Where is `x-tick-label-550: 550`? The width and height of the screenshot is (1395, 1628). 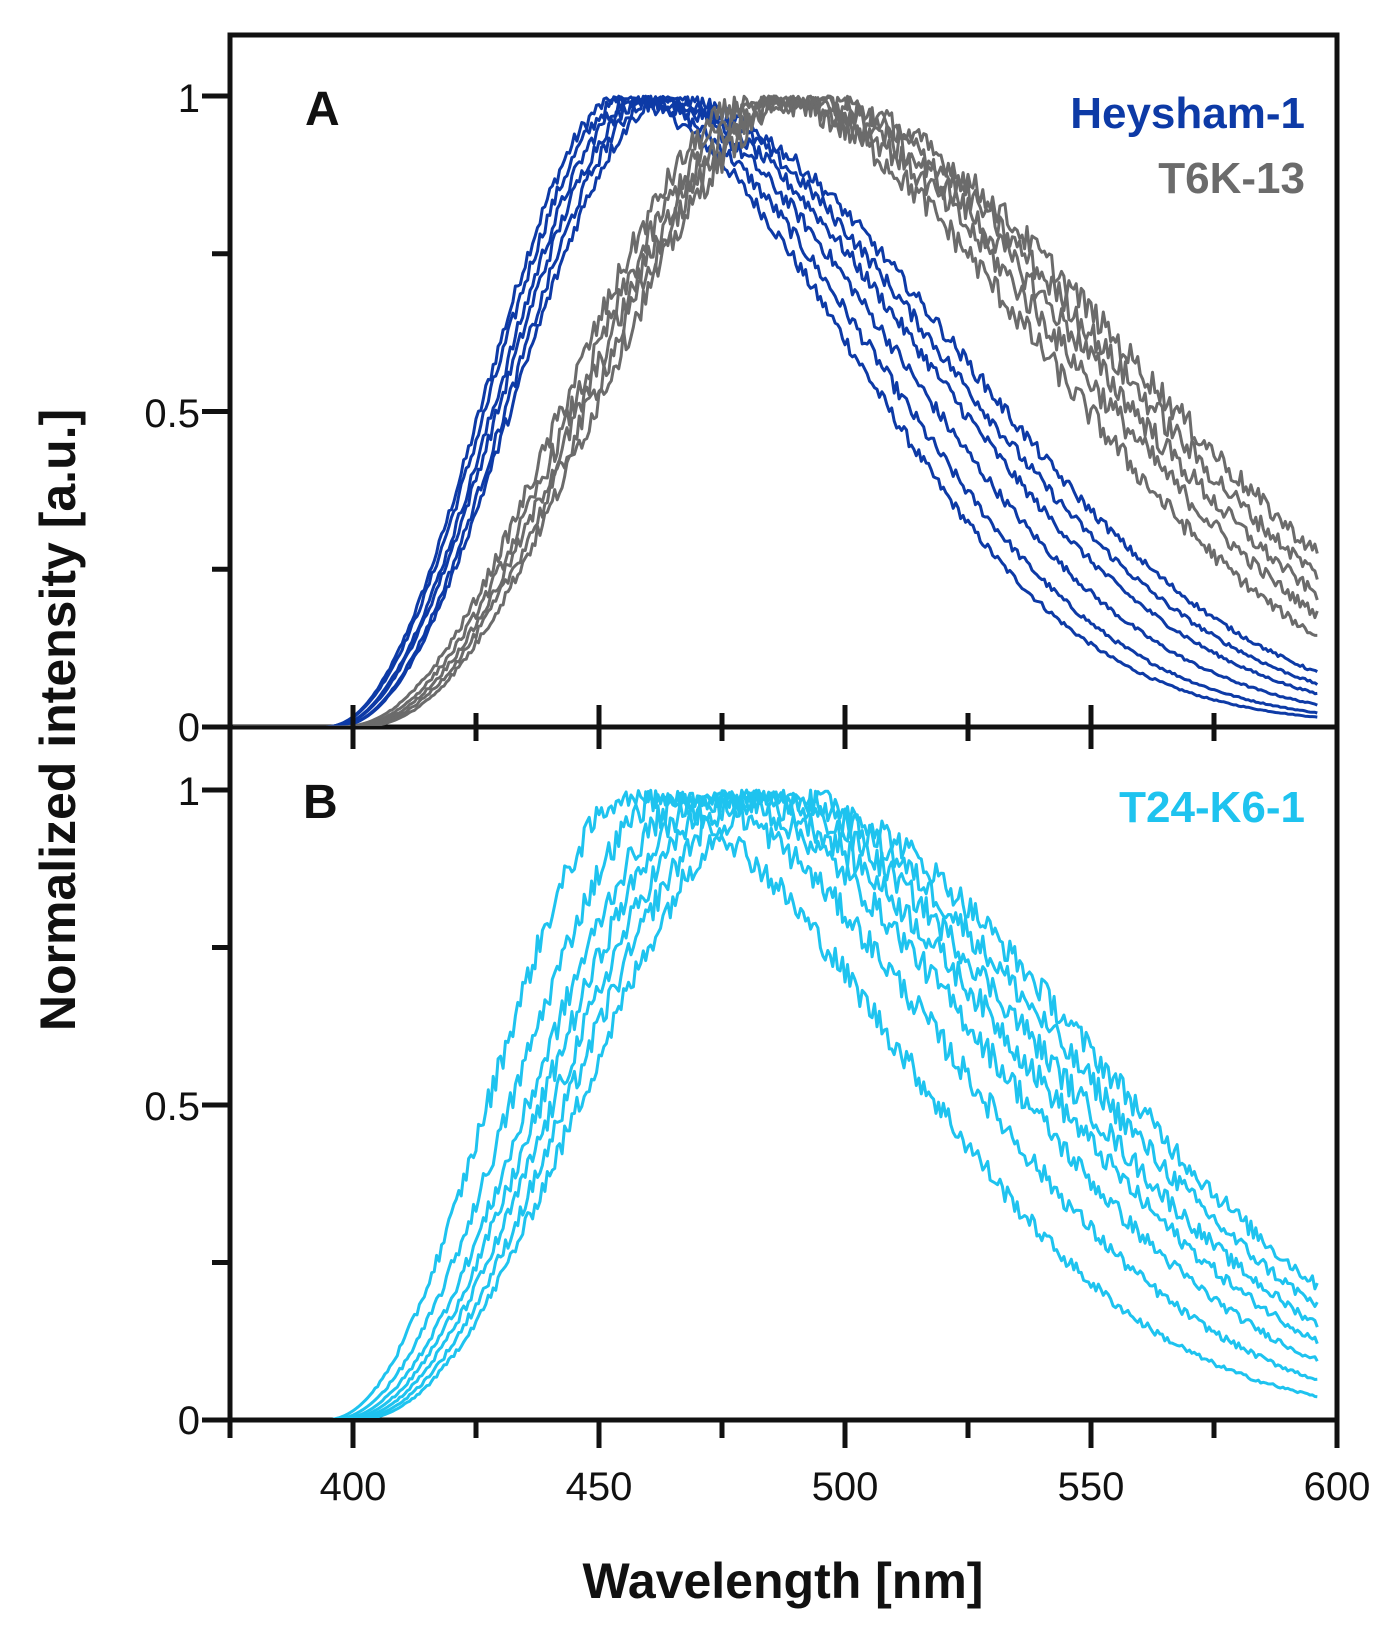
x-tick-label-550: 550 is located at coordinates (1091, 1487).